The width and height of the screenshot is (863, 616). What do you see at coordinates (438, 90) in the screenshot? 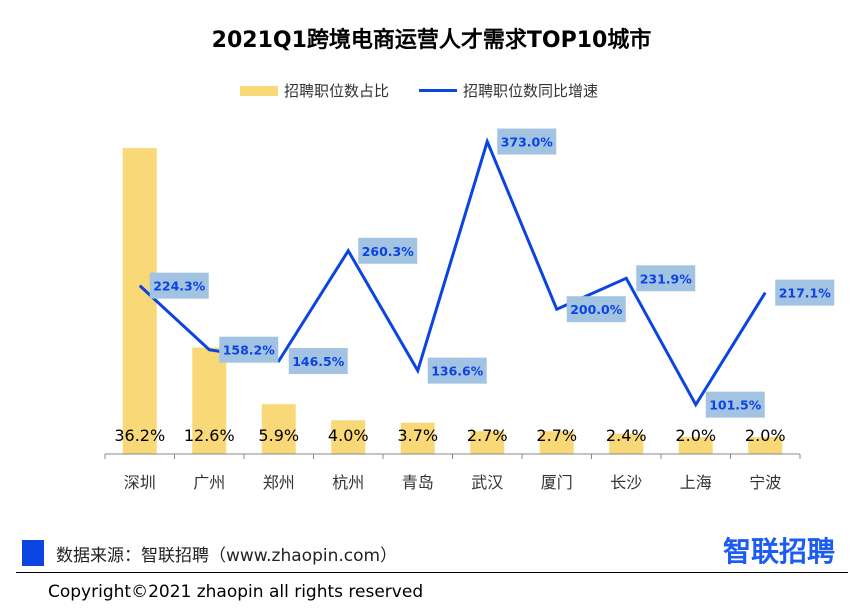
I see `legend-line-swatch` at bounding box center [438, 90].